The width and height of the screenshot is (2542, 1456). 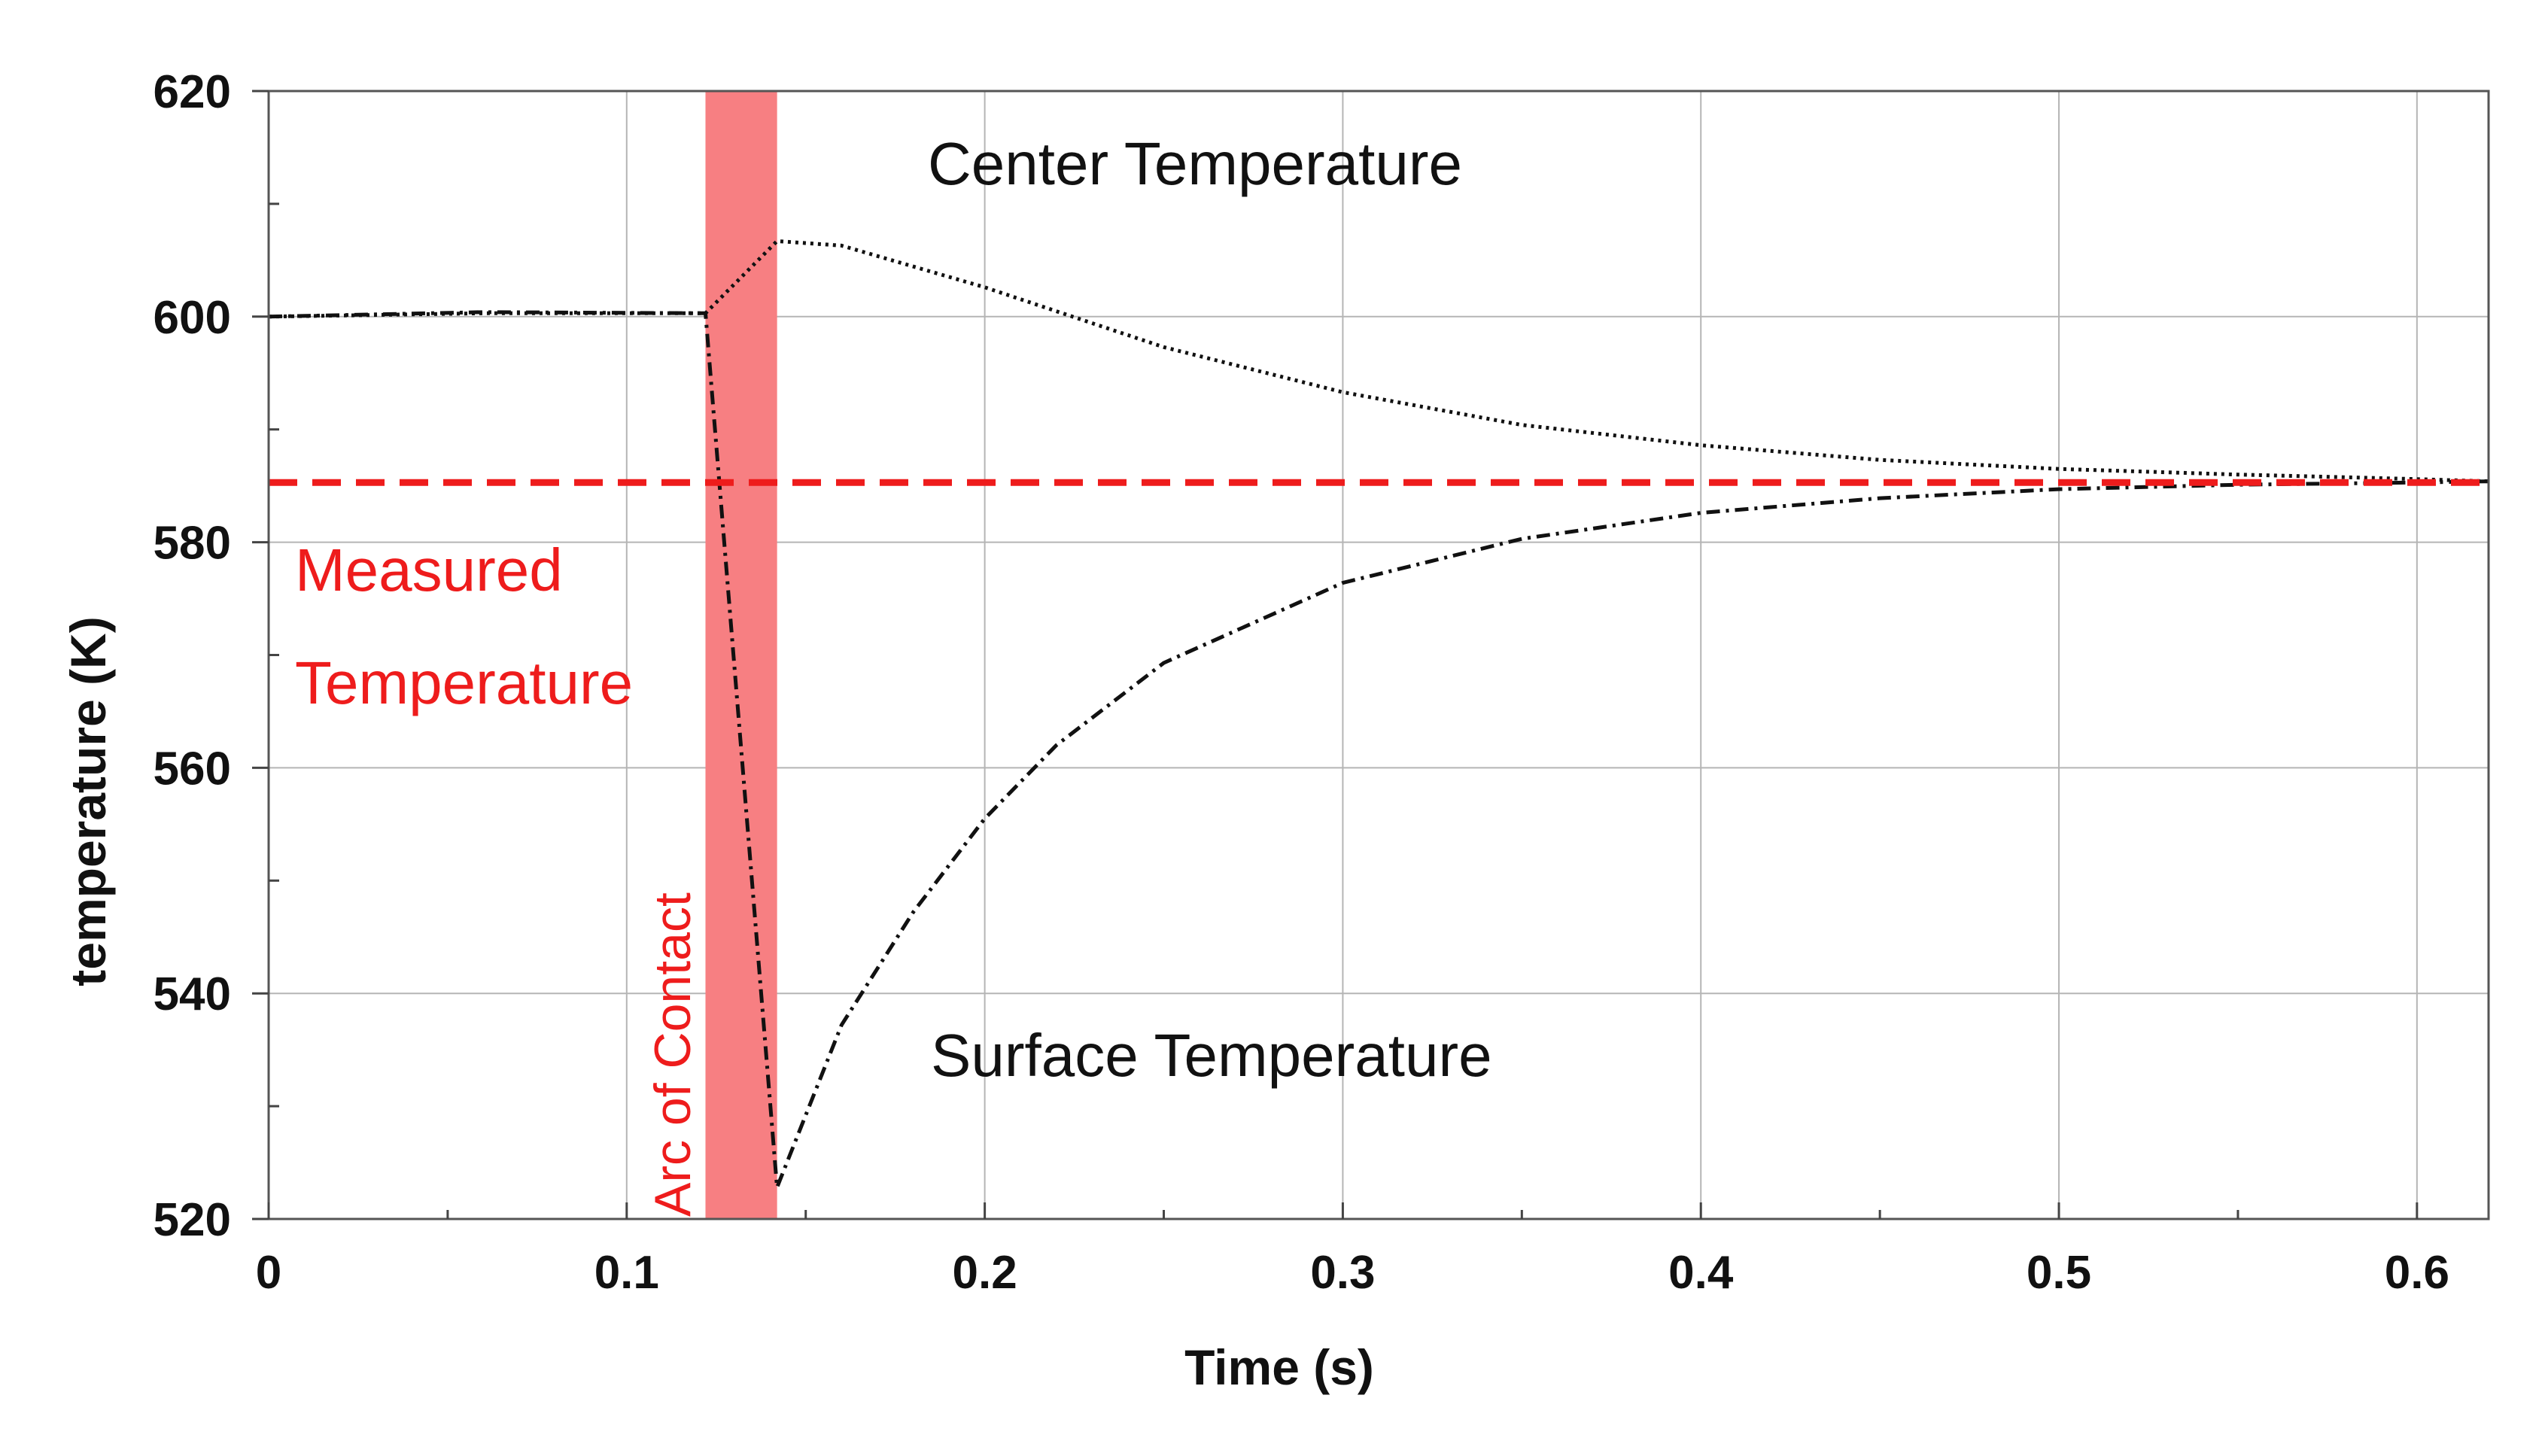 I want to click on y-tick-label: 520, so click(x=192, y=1220).